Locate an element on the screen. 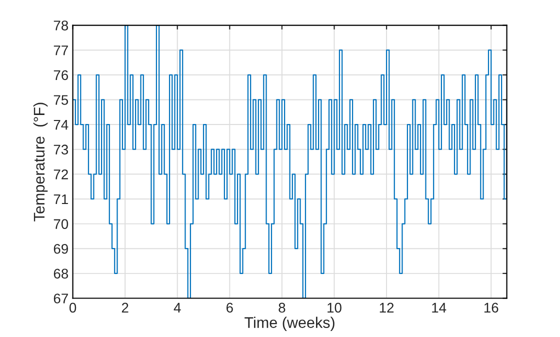 The height and width of the screenshot is (337, 560). x-tick-label: 14 is located at coordinates (439, 307).